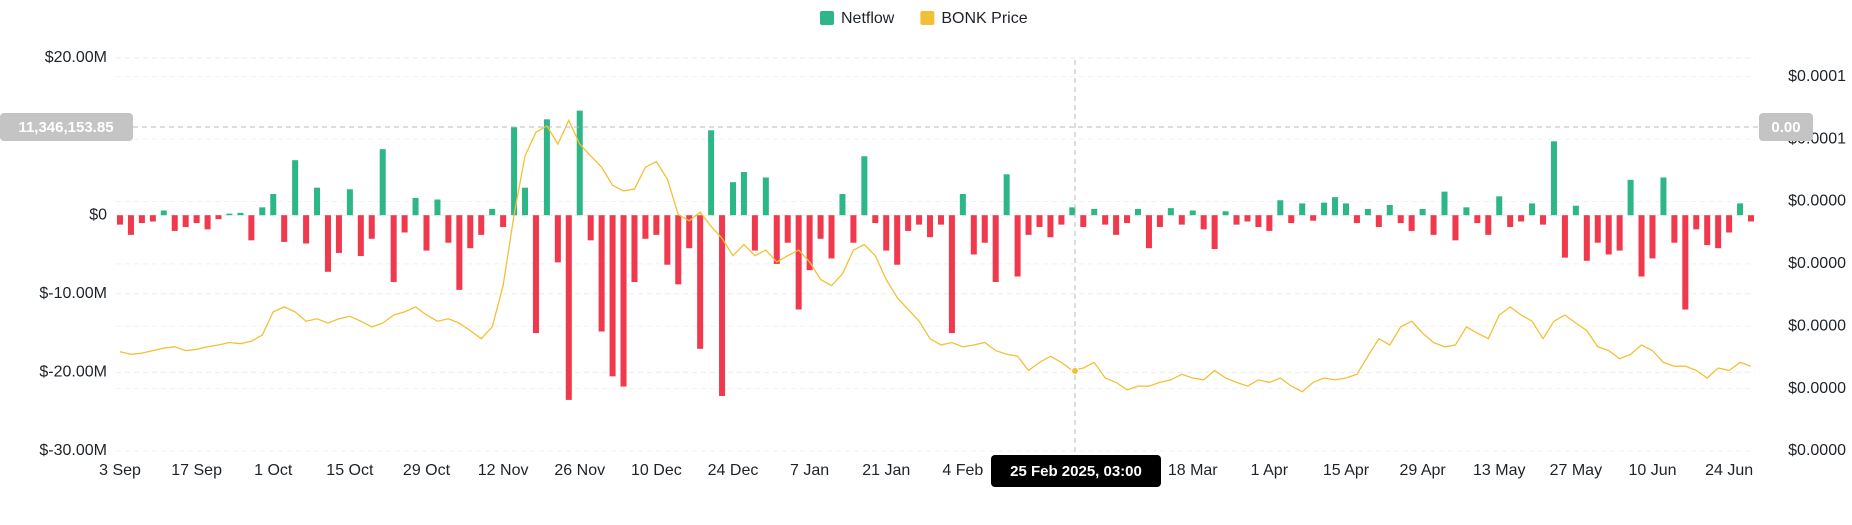  I want to click on x-tick-label: 13 May, so click(1499, 470).